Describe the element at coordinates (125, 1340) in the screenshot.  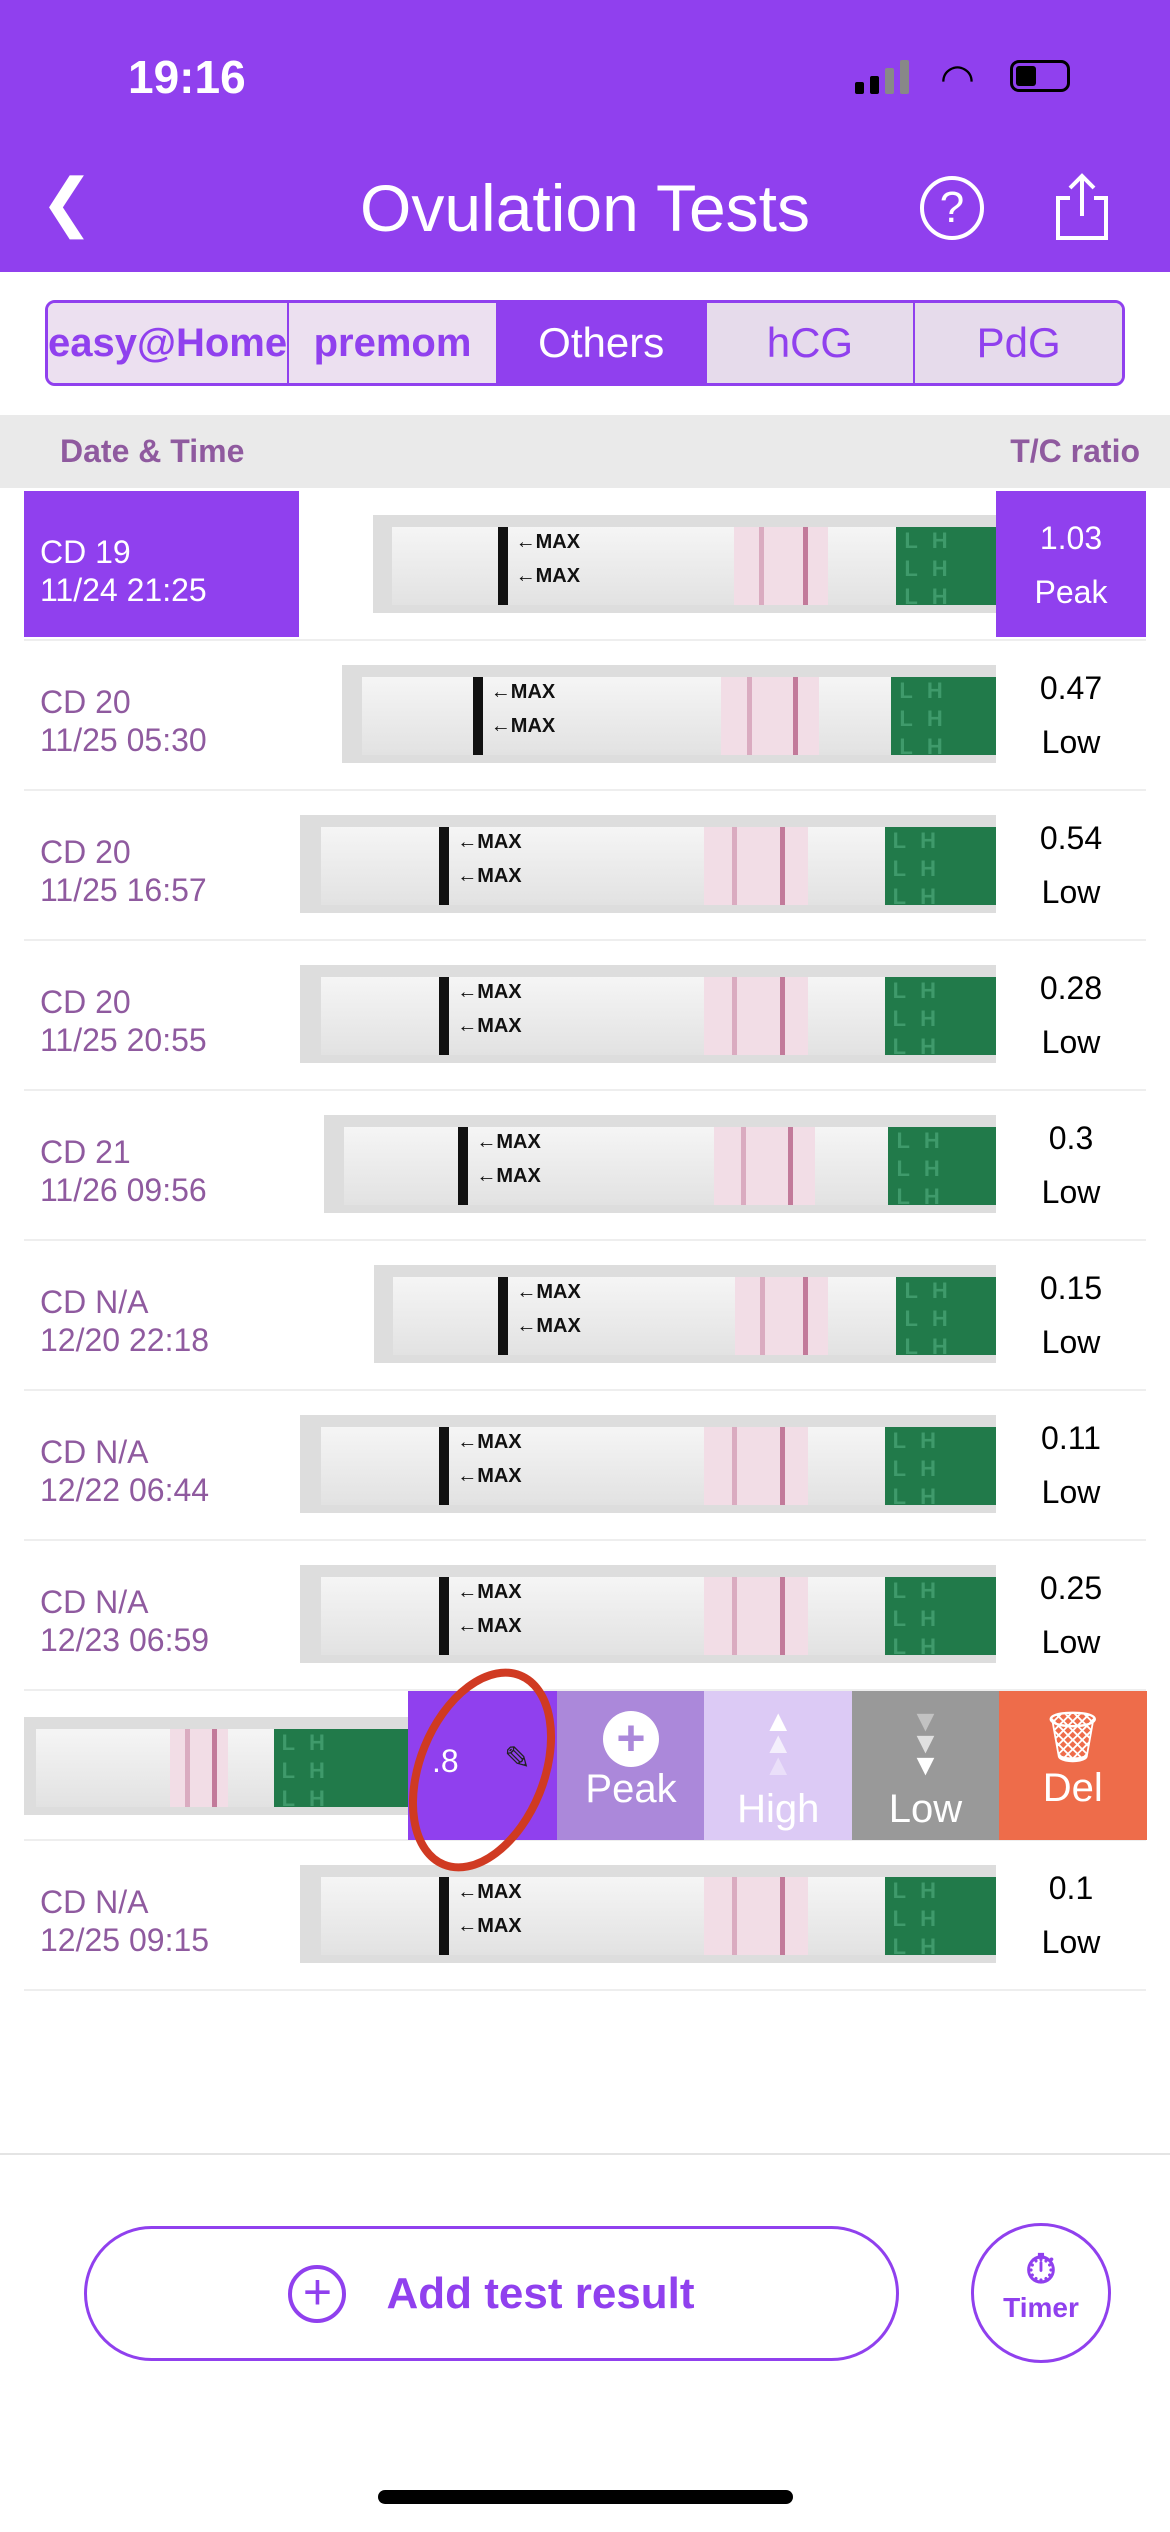
I see `date-time: 12/20 22:18` at that location.